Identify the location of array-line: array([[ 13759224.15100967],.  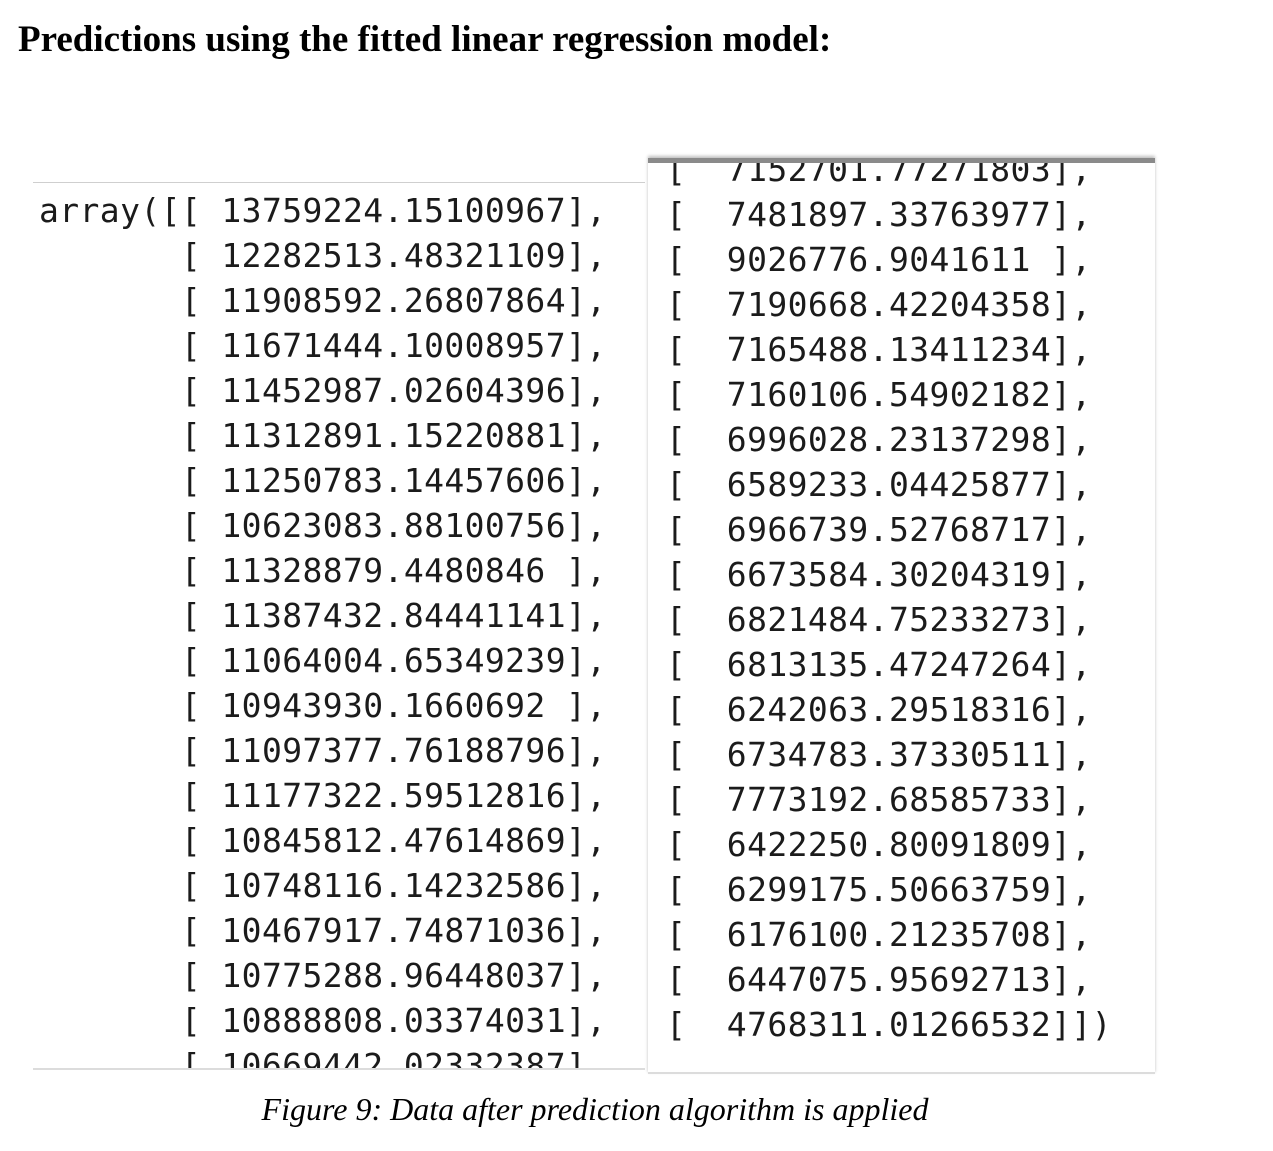
(323, 210).